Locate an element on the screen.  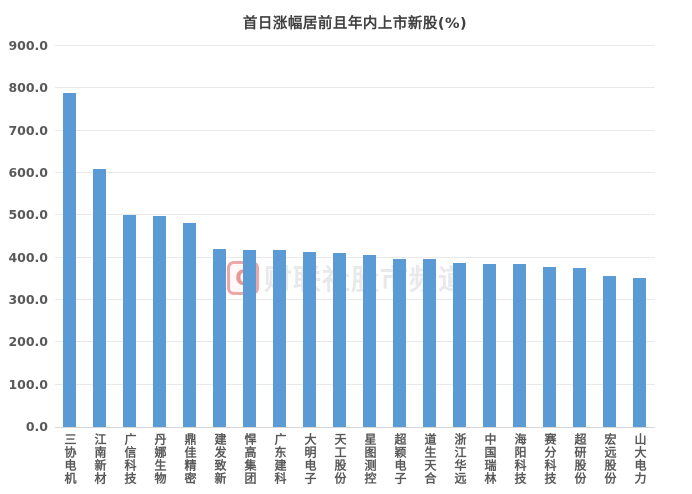
y-tick-label: 700.0 is located at coordinates (28, 130).